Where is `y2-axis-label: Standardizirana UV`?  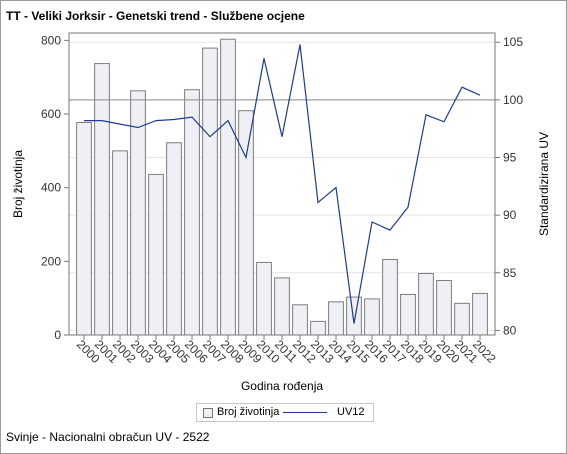
y2-axis-label: Standardizirana UV is located at coordinates (544, 184).